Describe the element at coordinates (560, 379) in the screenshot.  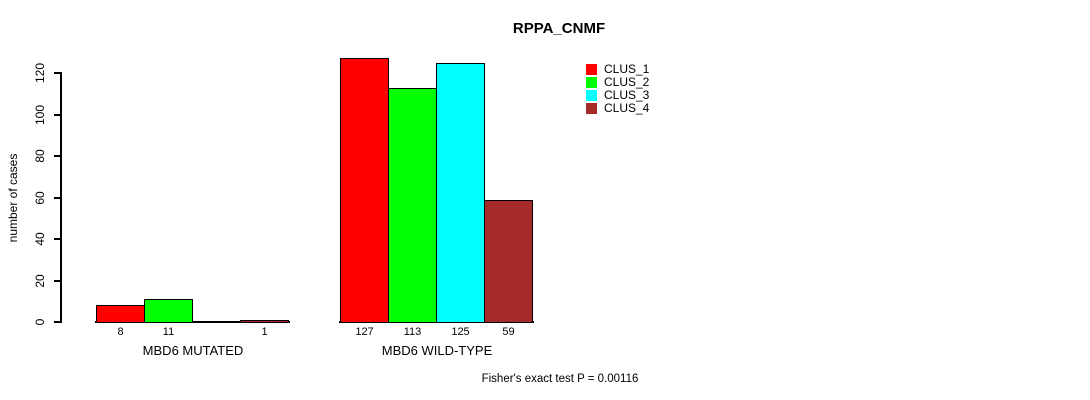
I see `fisher-test-annotation: Fisher's exact test P = 0.00116` at that location.